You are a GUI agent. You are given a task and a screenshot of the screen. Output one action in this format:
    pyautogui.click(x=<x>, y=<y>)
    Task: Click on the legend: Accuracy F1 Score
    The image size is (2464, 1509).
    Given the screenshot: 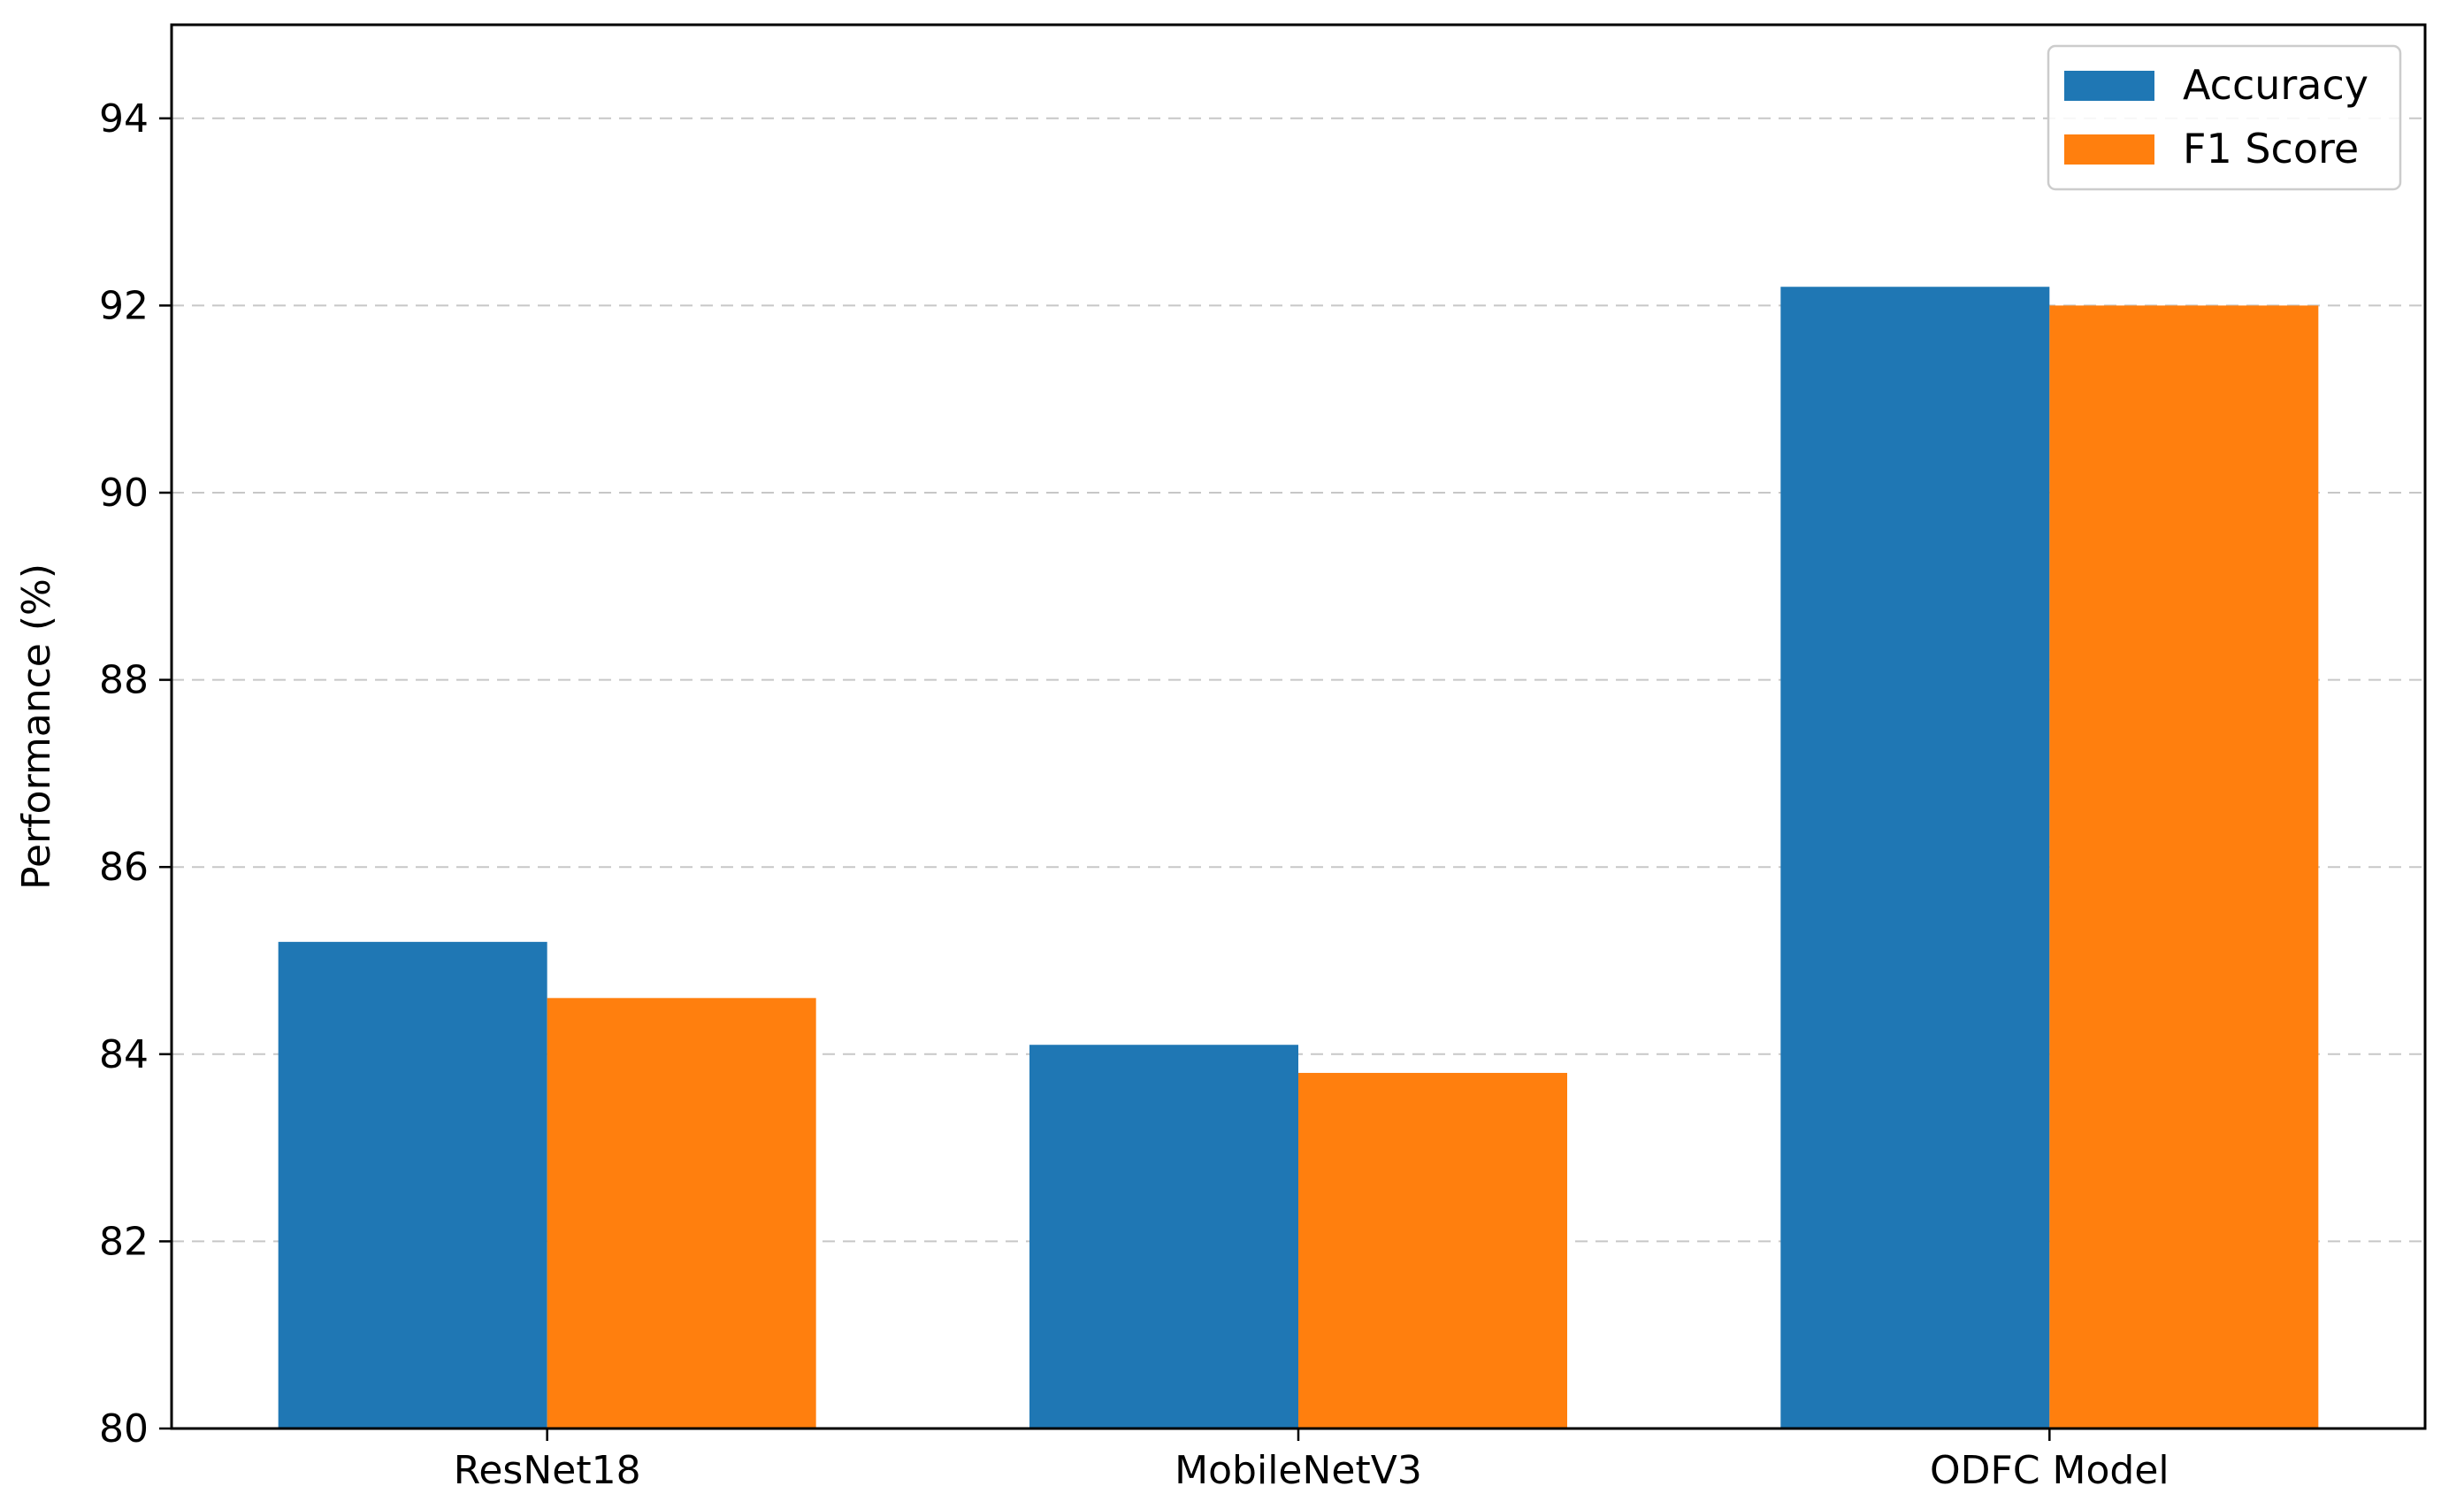 What is the action you would take?
    pyautogui.click(x=2224, y=118)
    